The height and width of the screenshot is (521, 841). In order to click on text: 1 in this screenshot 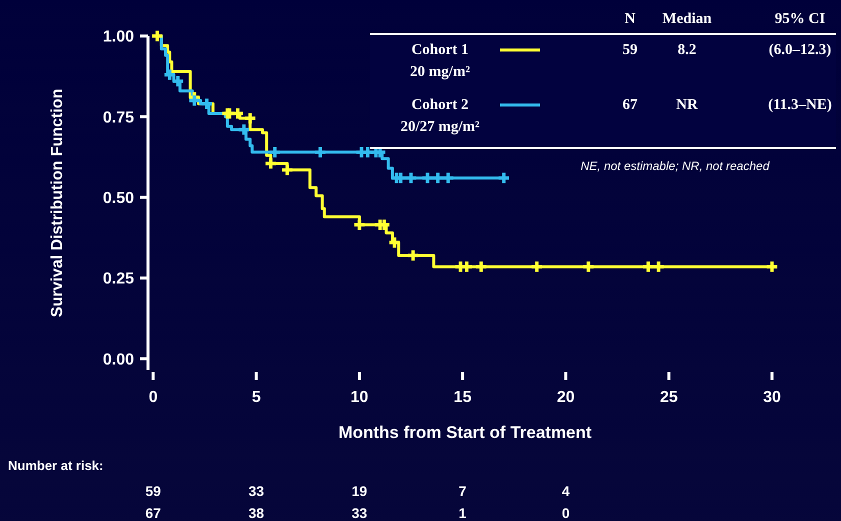, I will do `click(462, 513)`.